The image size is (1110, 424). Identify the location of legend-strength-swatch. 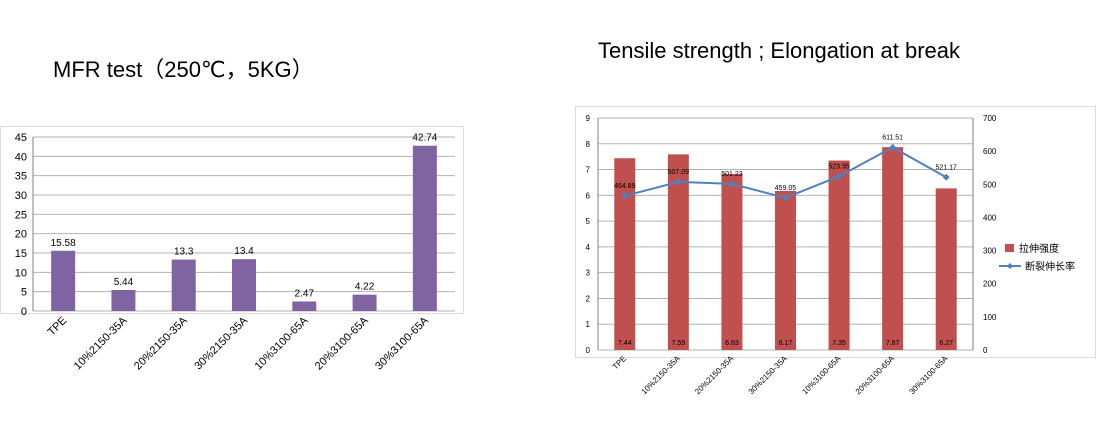
(1009, 248).